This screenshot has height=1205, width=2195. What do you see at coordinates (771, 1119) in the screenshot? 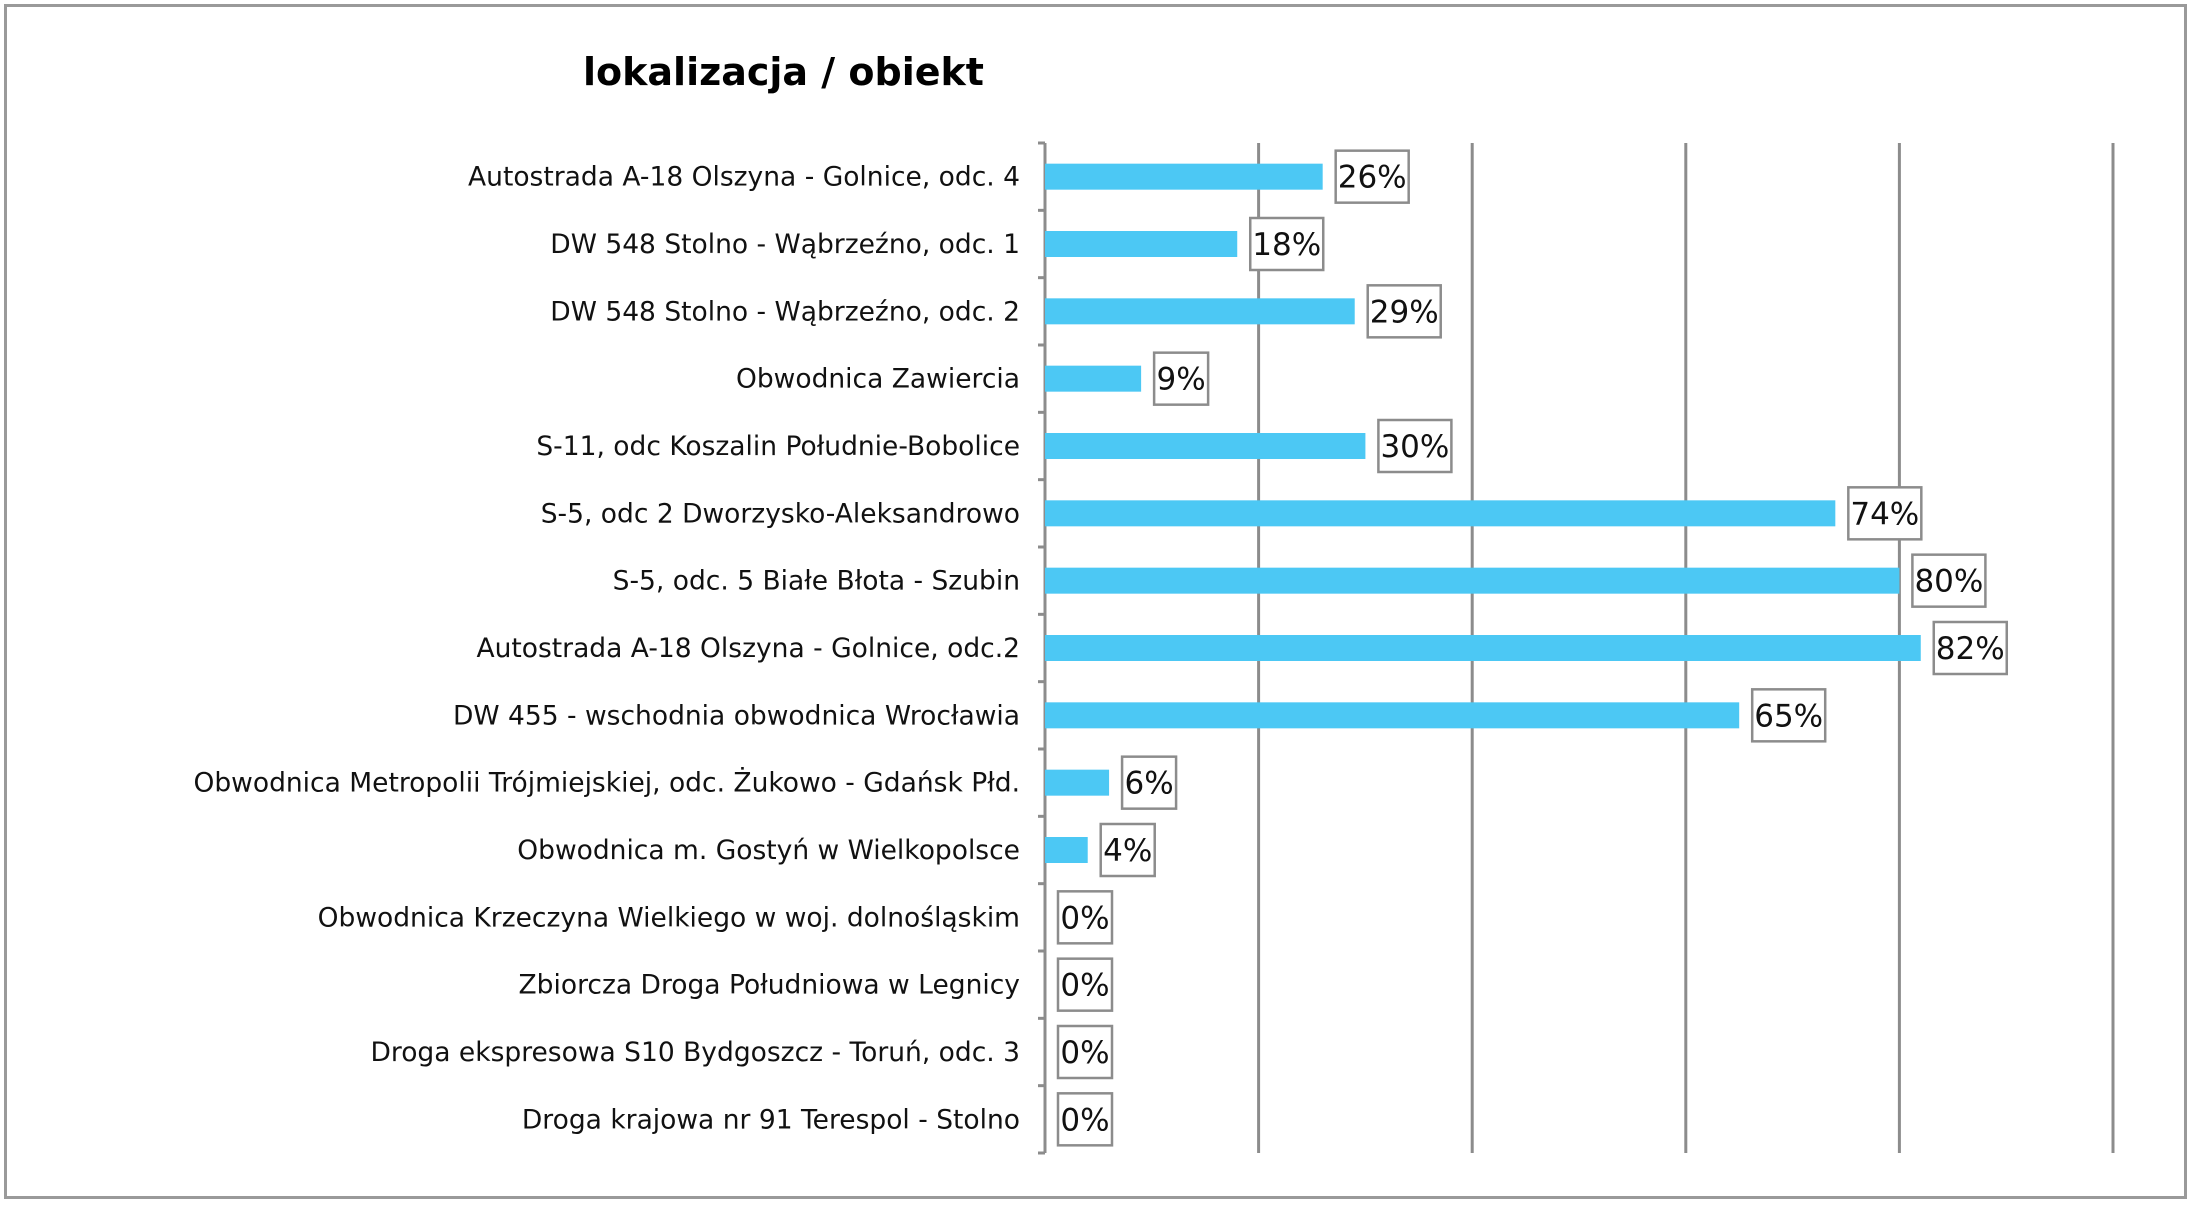
I see `category-label-14: Droga krajowa nr 91 Terespol - Stolno` at bounding box center [771, 1119].